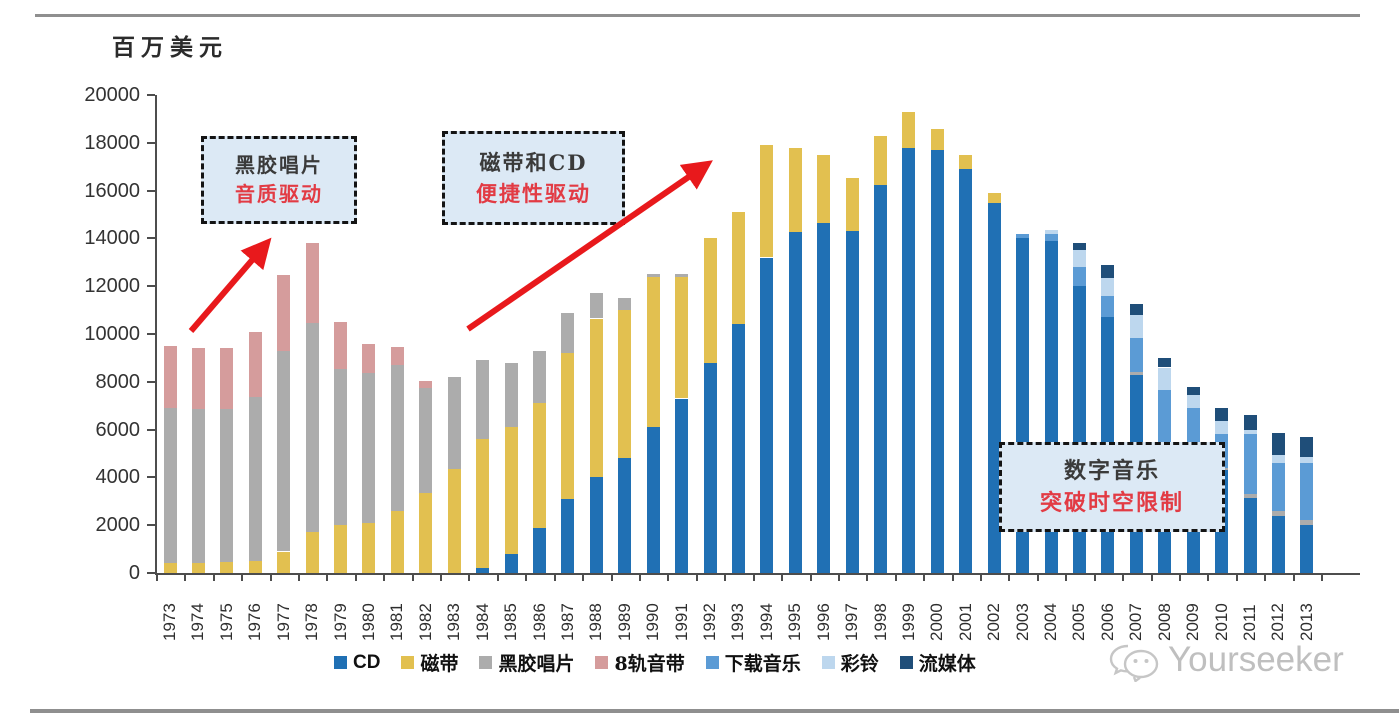  Describe the element at coordinates (198, 486) in the screenshot. I see `bar-segment-1974-黑胶唱片` at that location.